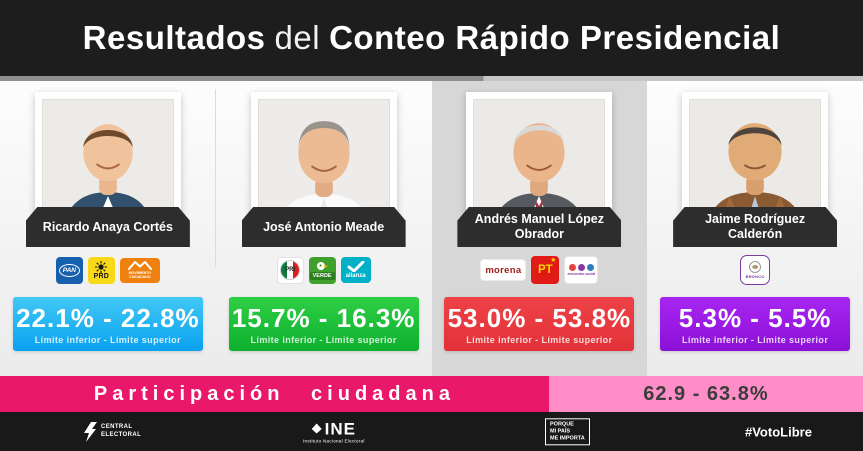  I want to click on candidate-name: Andrés Manuel López Obrador, so click(539, 227).